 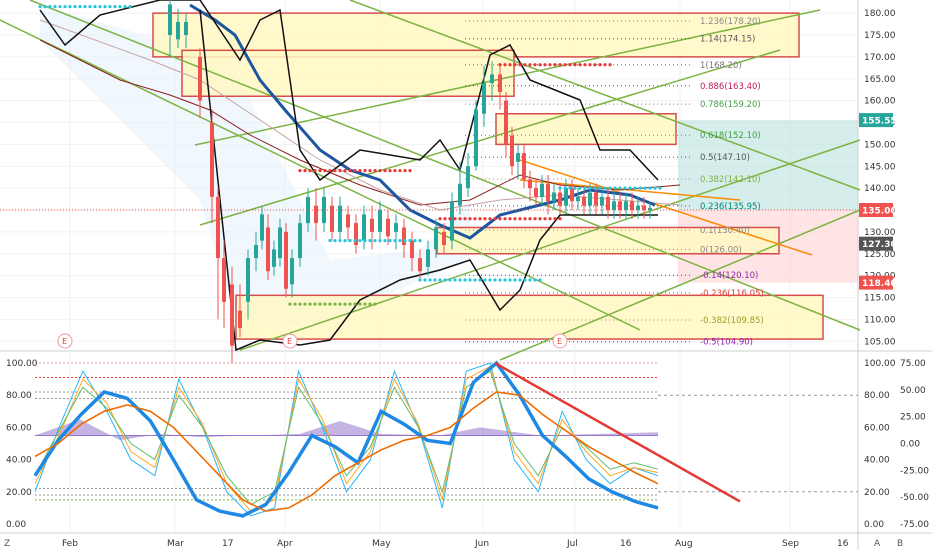 I want to click on osc-left-tick: 80.00, so click(x=19, y=396).